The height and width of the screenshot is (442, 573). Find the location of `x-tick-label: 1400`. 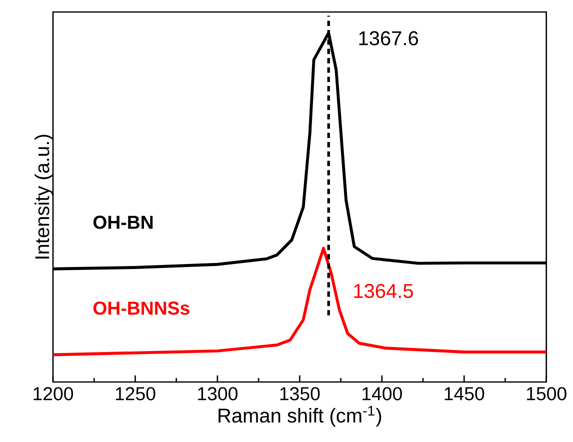

x-tick-label: 1400 is located at coordinates (382, 393).